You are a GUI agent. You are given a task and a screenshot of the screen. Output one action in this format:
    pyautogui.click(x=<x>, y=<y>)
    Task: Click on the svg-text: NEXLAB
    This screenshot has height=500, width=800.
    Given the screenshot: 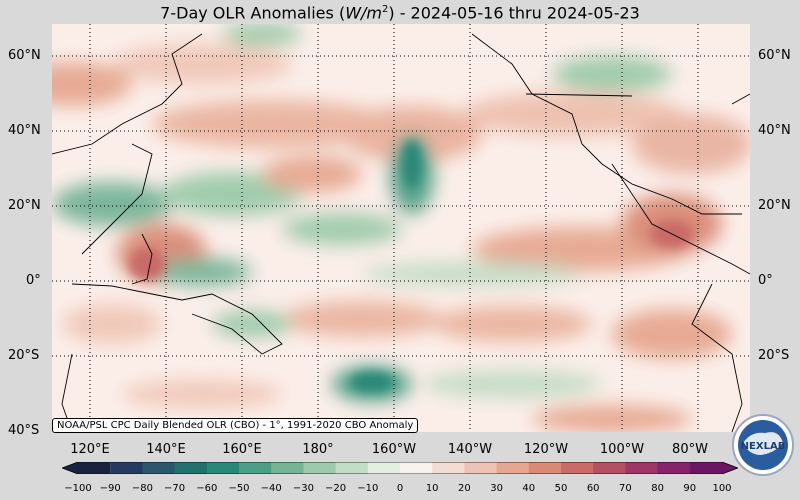 What is the action you would take?
    pyautogui.click(x=763, y=446)
    